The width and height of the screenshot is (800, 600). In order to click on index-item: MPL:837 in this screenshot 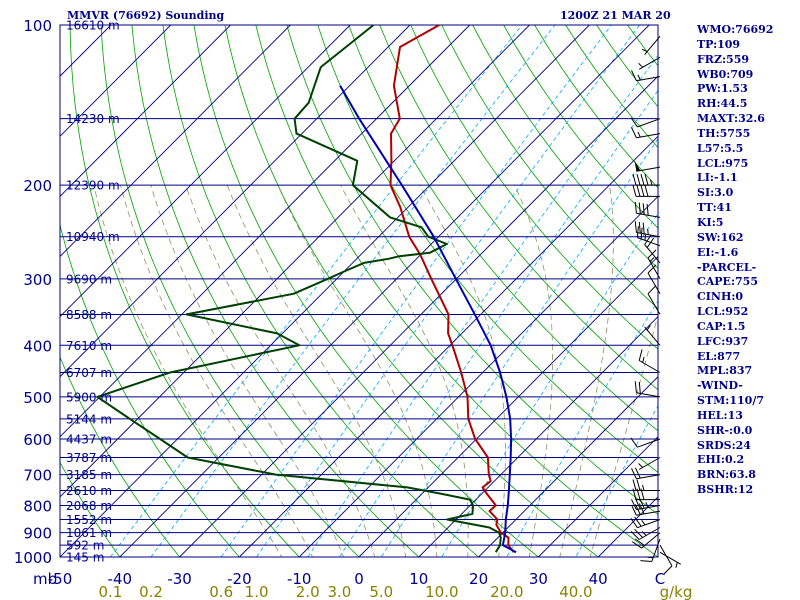, I will do `click(725, 371)`.